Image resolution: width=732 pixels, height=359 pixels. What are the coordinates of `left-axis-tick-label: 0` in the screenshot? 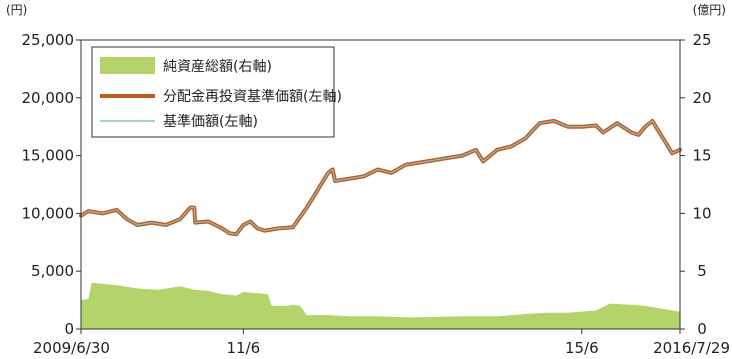 It's located at (69, 329).